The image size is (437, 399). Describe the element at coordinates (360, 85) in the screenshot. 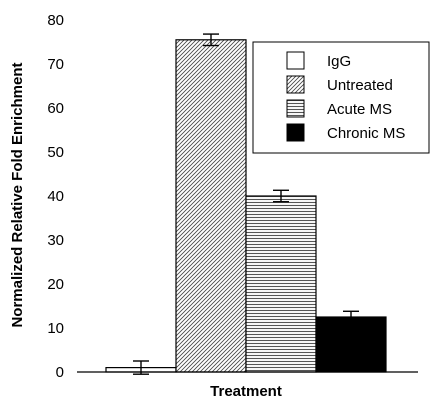

I see `legend-label: Untreated` at that location.